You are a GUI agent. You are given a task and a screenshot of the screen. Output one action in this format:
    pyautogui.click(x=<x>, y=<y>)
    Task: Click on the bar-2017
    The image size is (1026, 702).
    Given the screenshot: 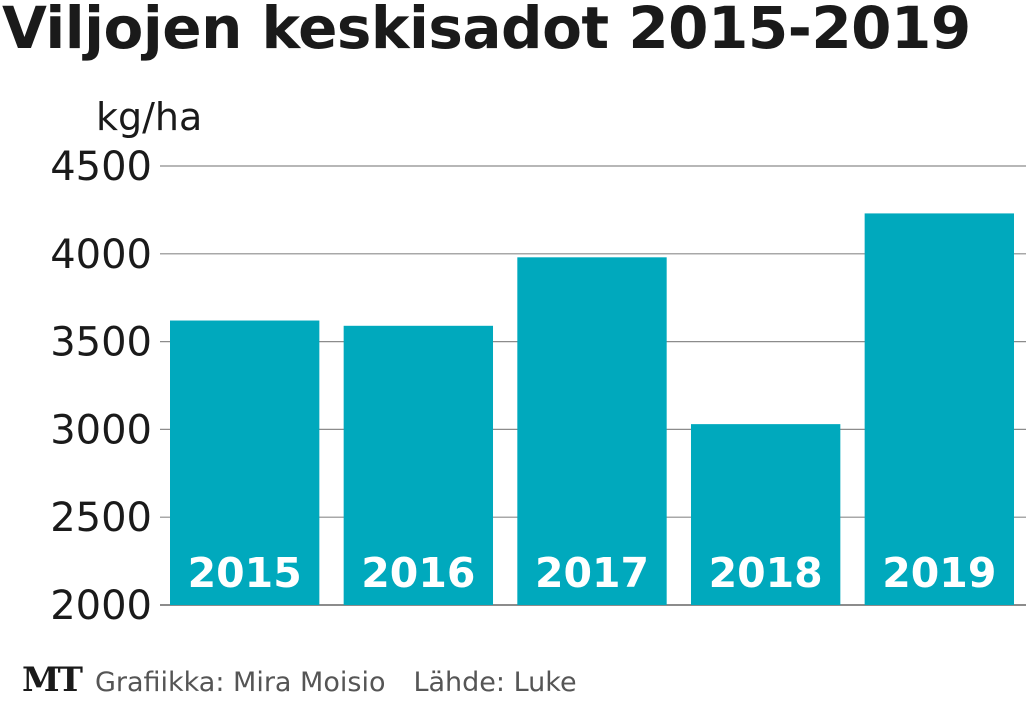 What is the action you would take?
    pyautogui.click(x=592, y=431)
    